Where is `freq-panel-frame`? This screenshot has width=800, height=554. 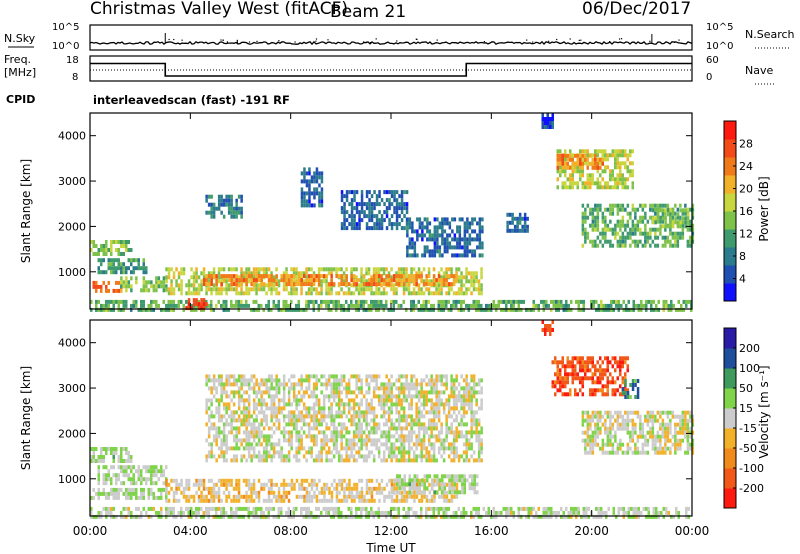 freq-panel-frame is located at coordinates (391, 68).